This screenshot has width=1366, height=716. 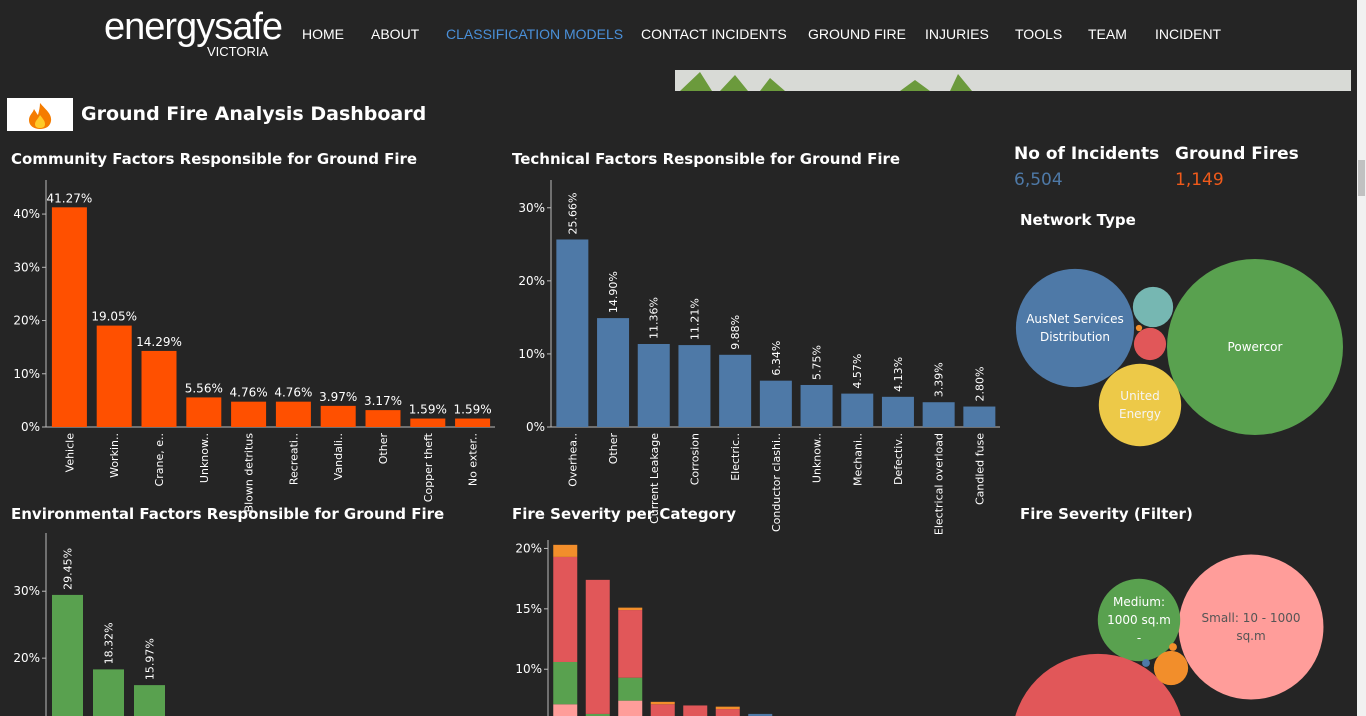 I want to click on dashboard-title: Ground Fire Analysis Dashboard, so click(x=254, y=114).